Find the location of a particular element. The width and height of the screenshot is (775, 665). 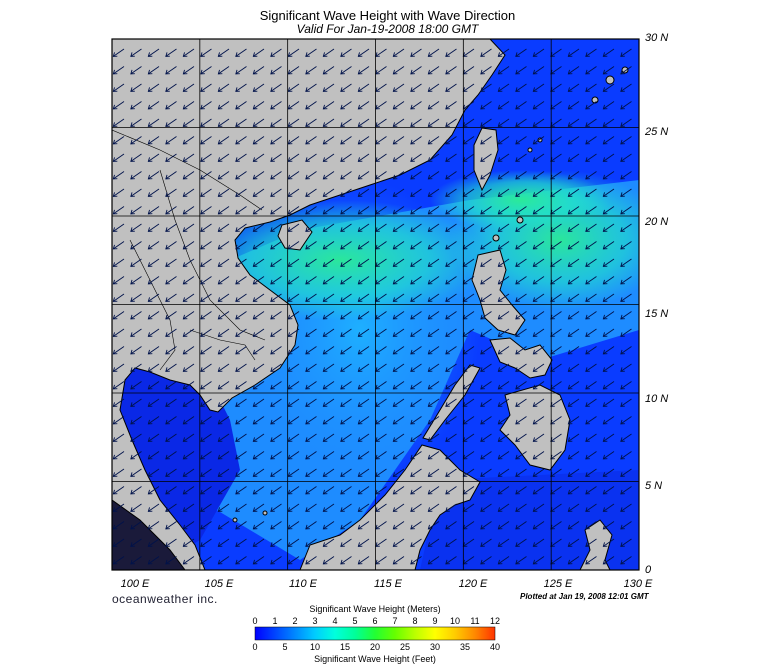

colorbar-feet-tick: 30 is located at coordinates (434, 647).